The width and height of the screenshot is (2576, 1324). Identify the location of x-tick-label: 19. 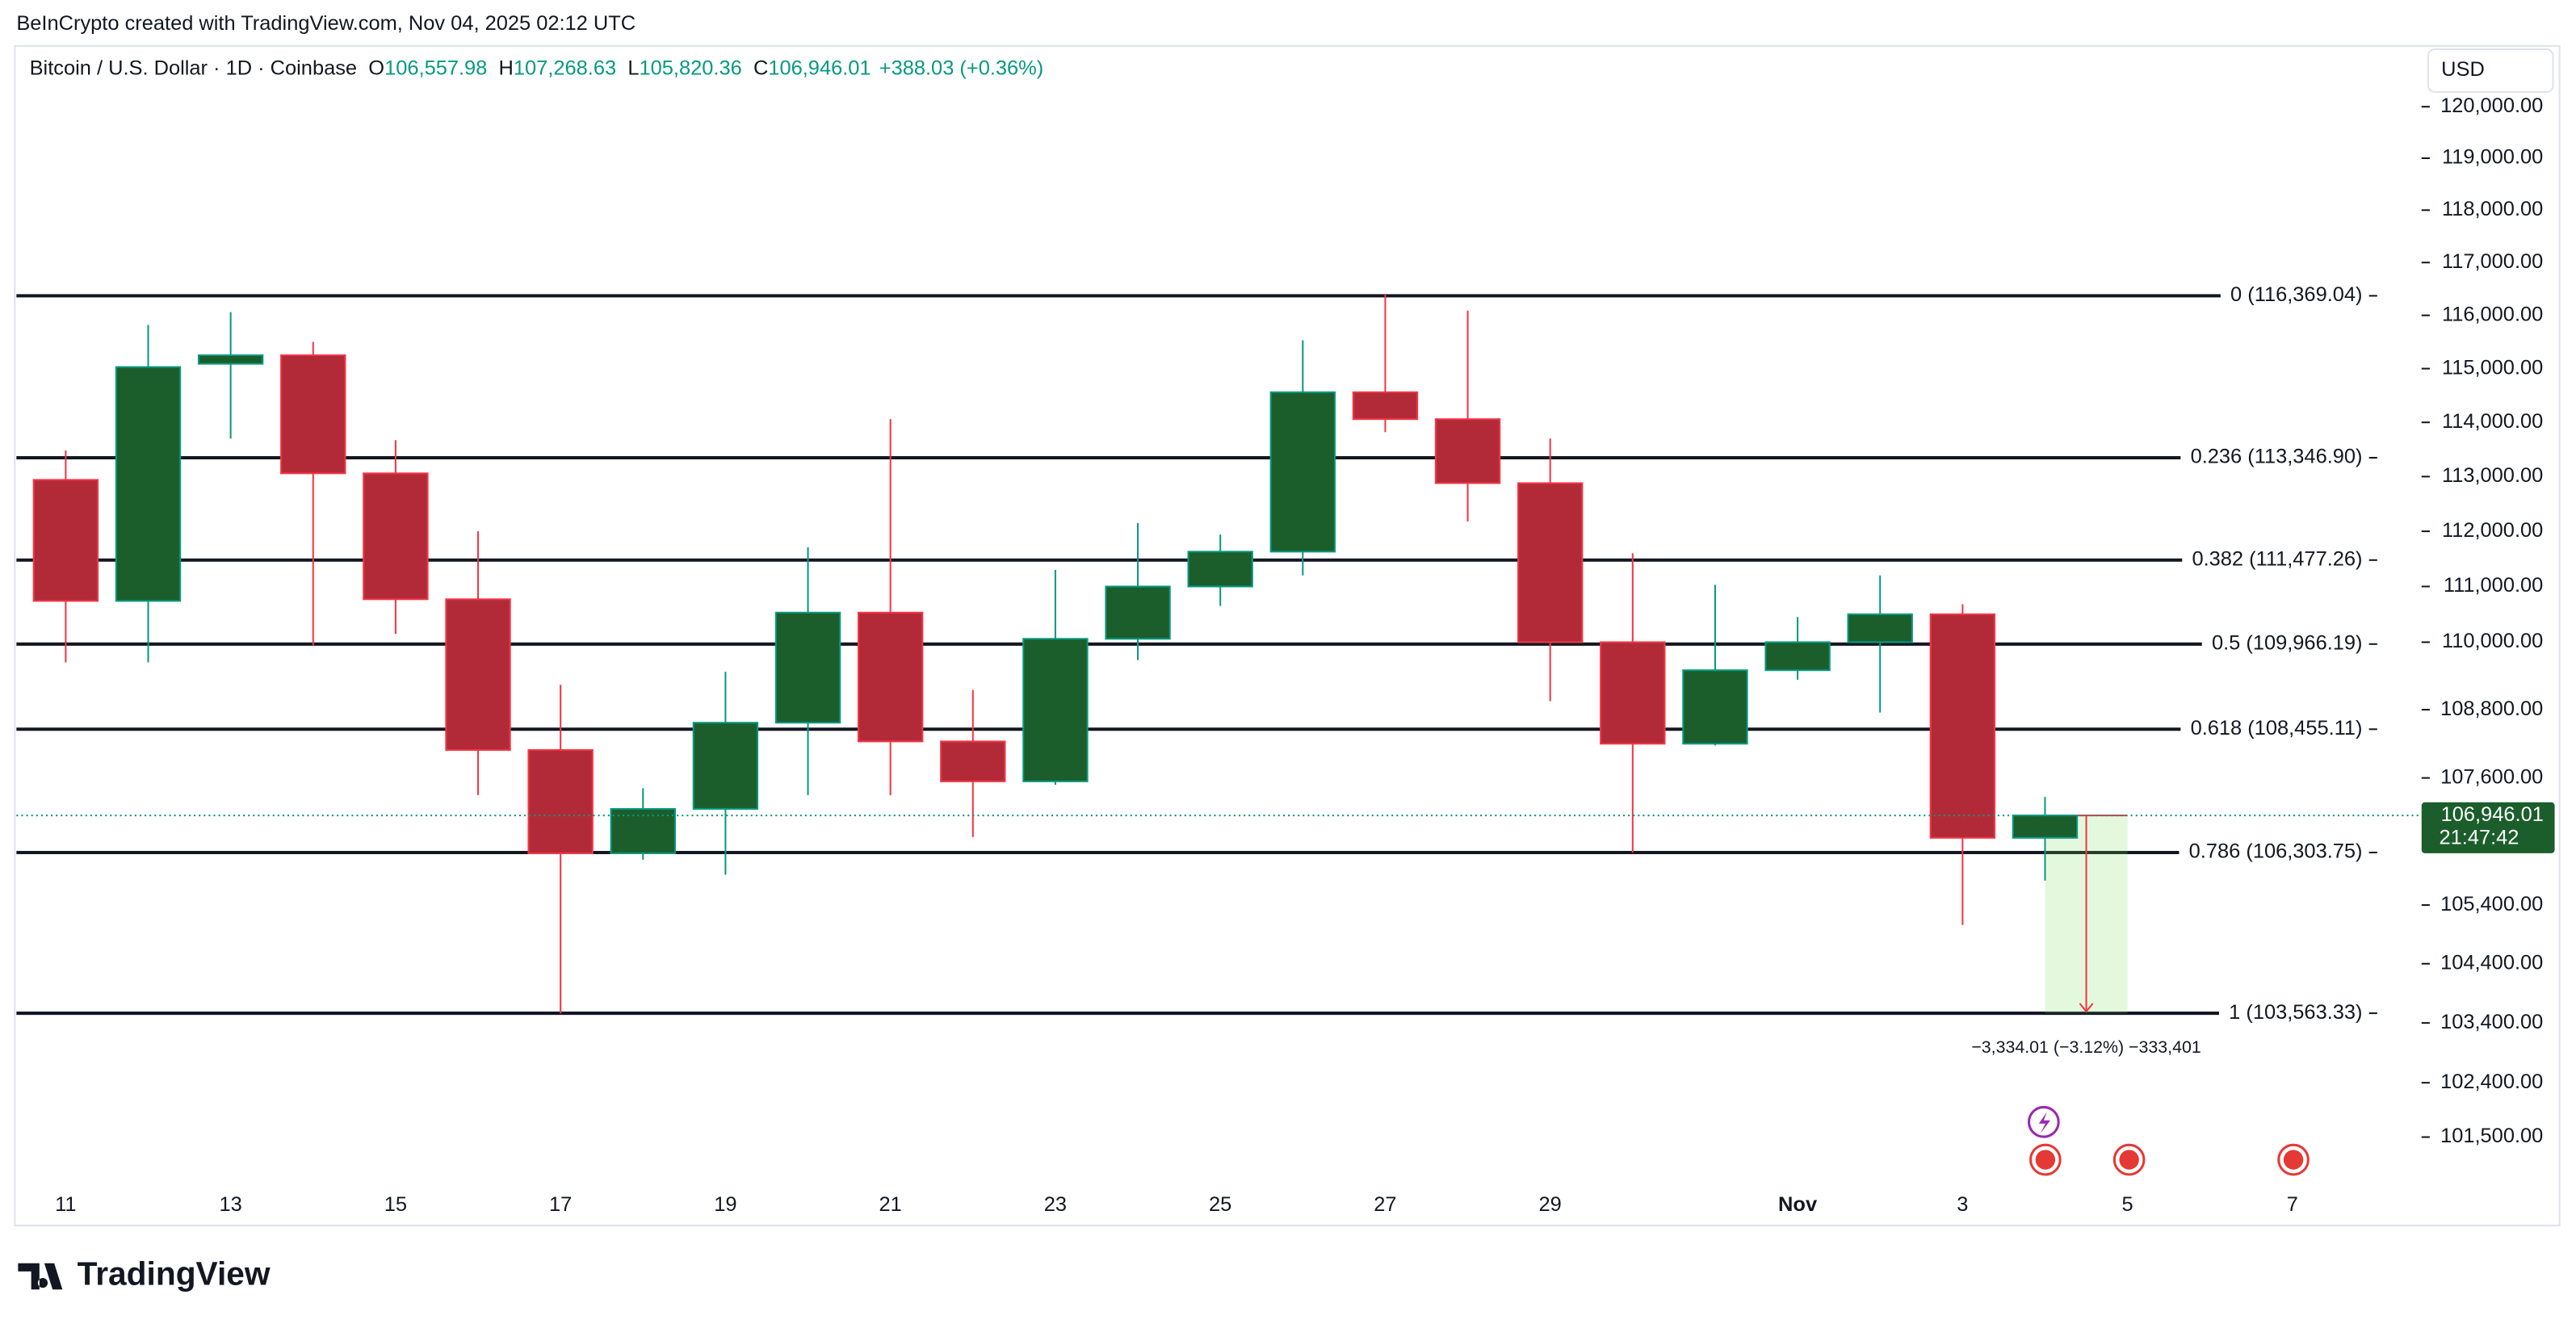
(725, 1204).